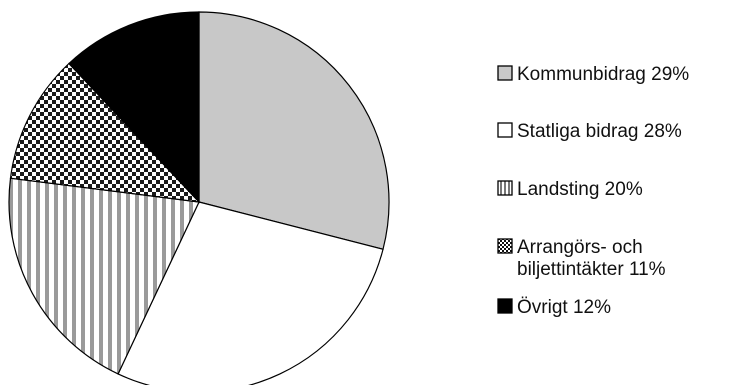 Image resolution: width=736 pixels, height=385 pixels. I want to click on legend-item-2: Statliga bidrag 28%, so click(589, 131).